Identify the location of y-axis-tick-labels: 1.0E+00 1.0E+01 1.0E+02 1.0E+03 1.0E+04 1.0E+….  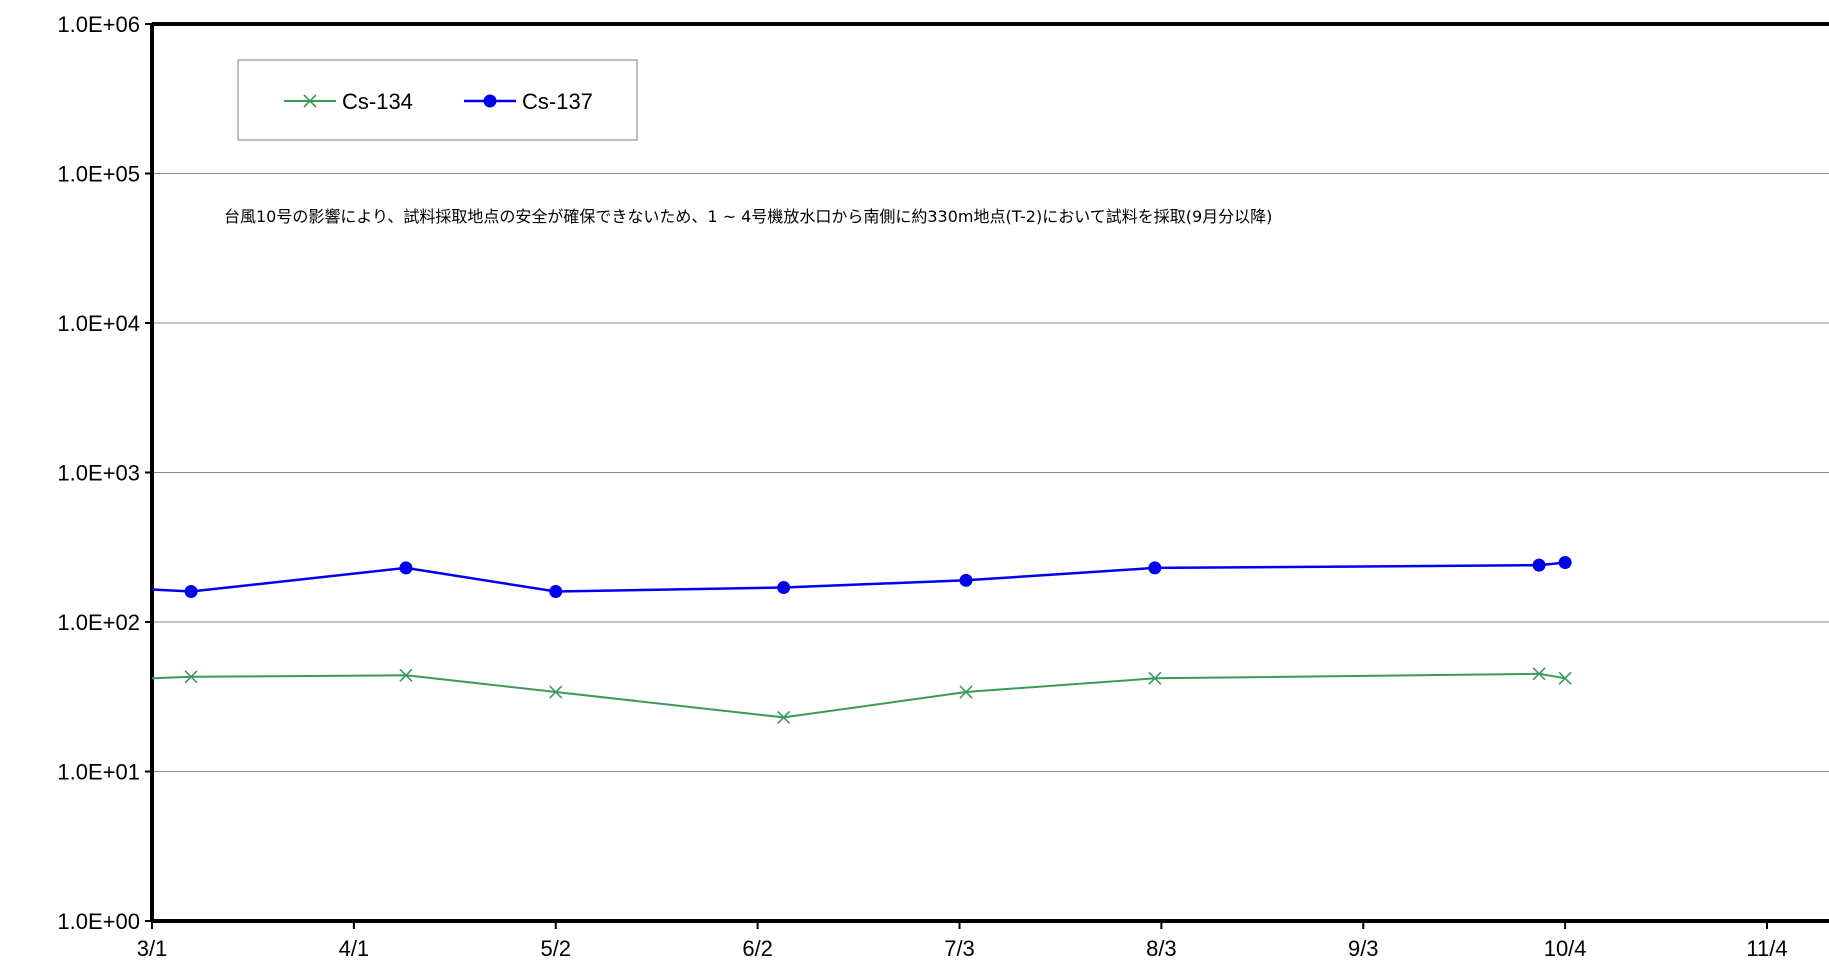
(98, 473).